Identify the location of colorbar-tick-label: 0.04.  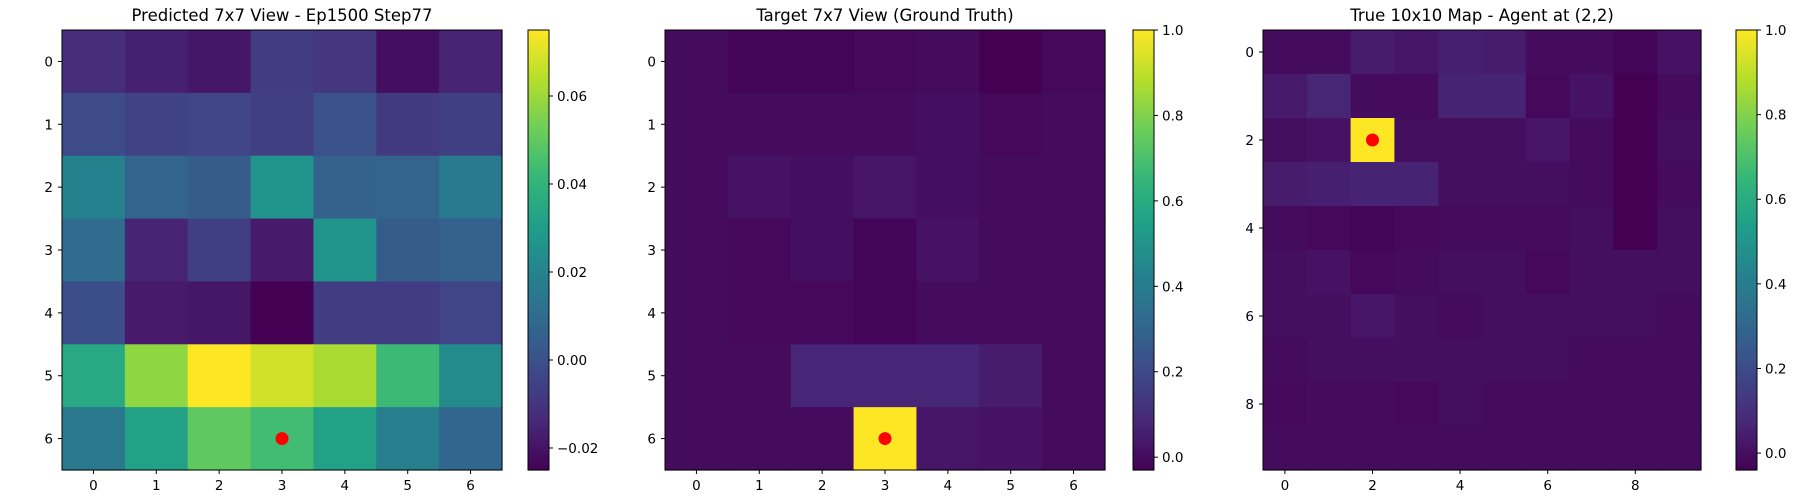
(572, 185).